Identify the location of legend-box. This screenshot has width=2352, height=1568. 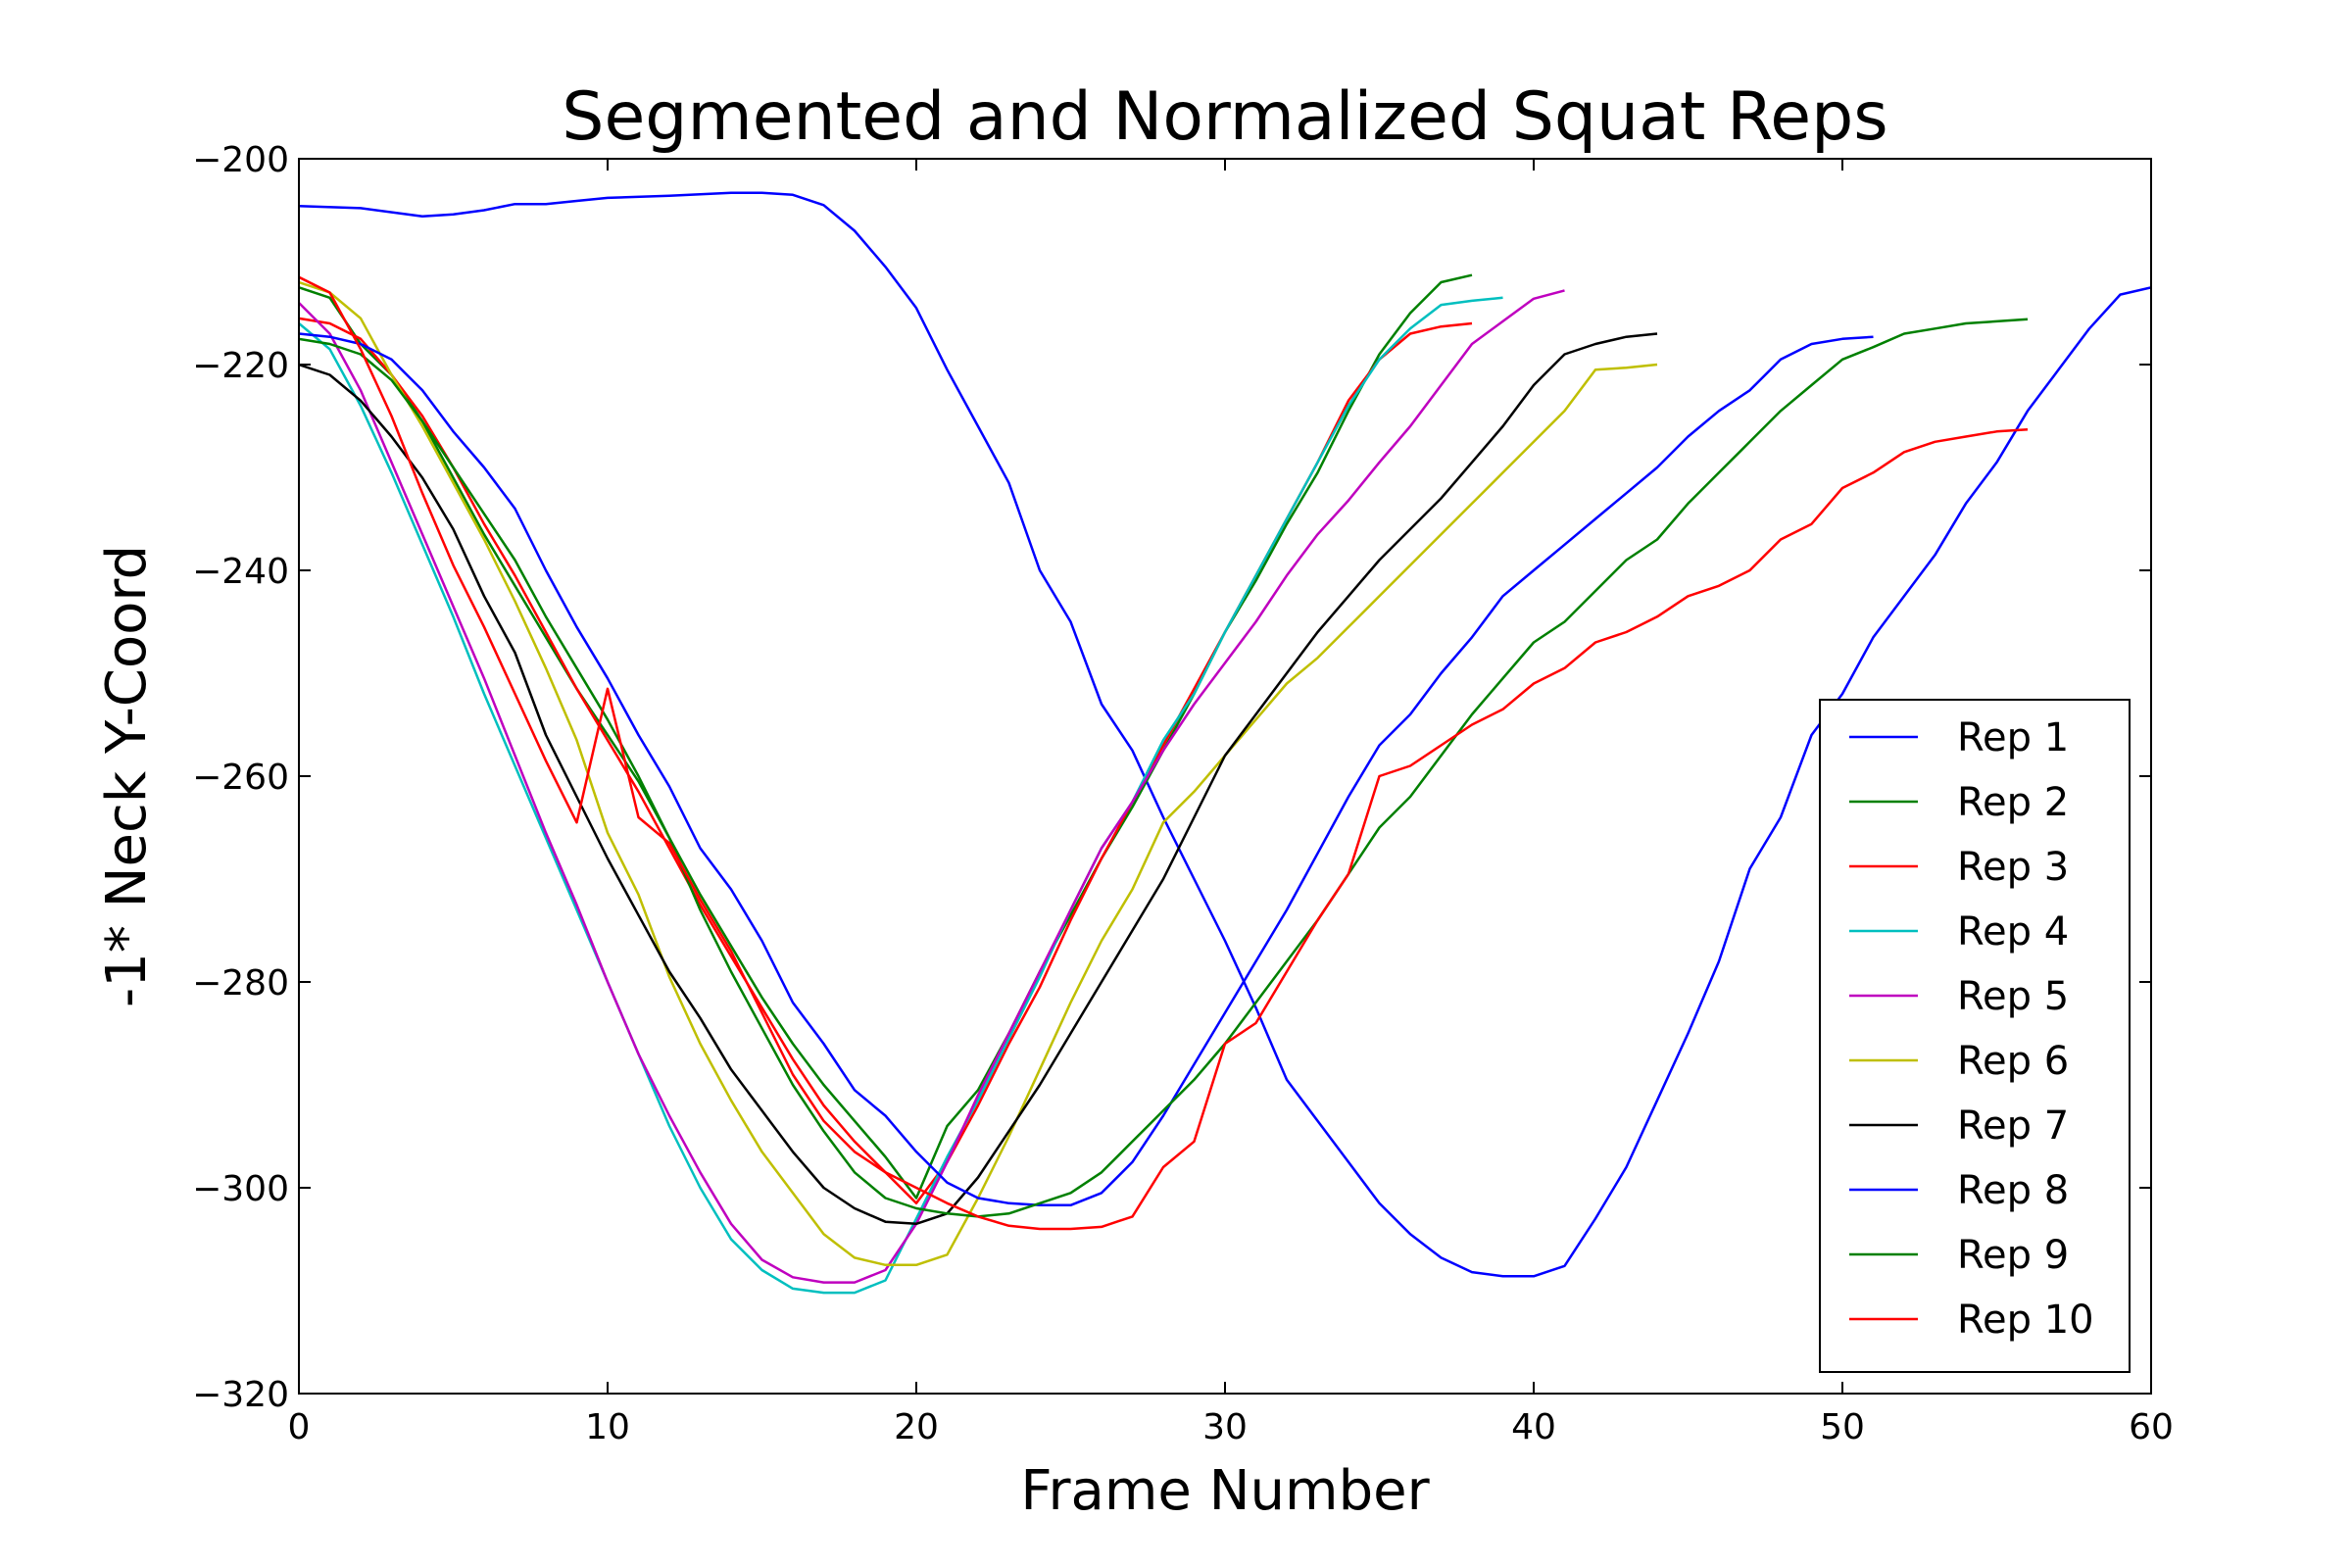
(1975, 1036).